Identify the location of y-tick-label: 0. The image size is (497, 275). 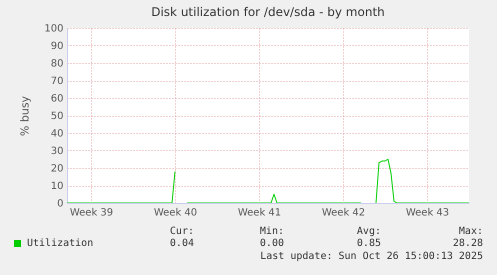
(60, 204).